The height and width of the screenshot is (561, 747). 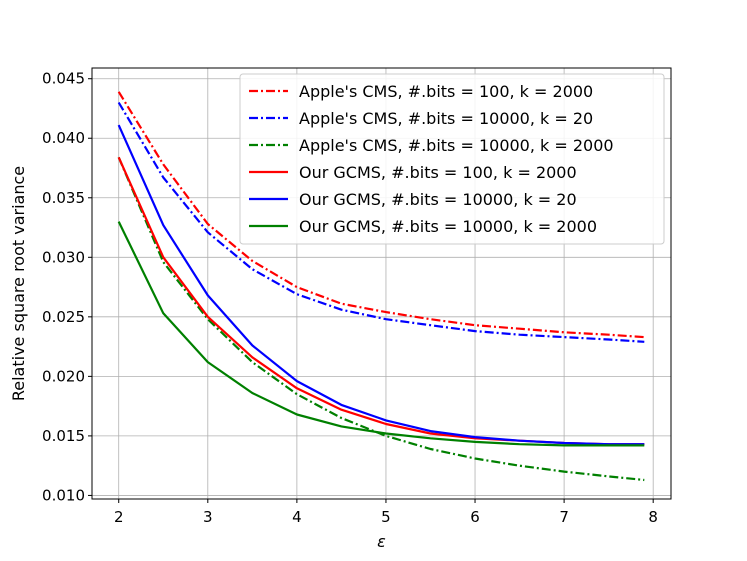 I want to click on legend-label-3: Apple's CMS, #.bits = 10000, k = 2000, so click(x=456, y=145).